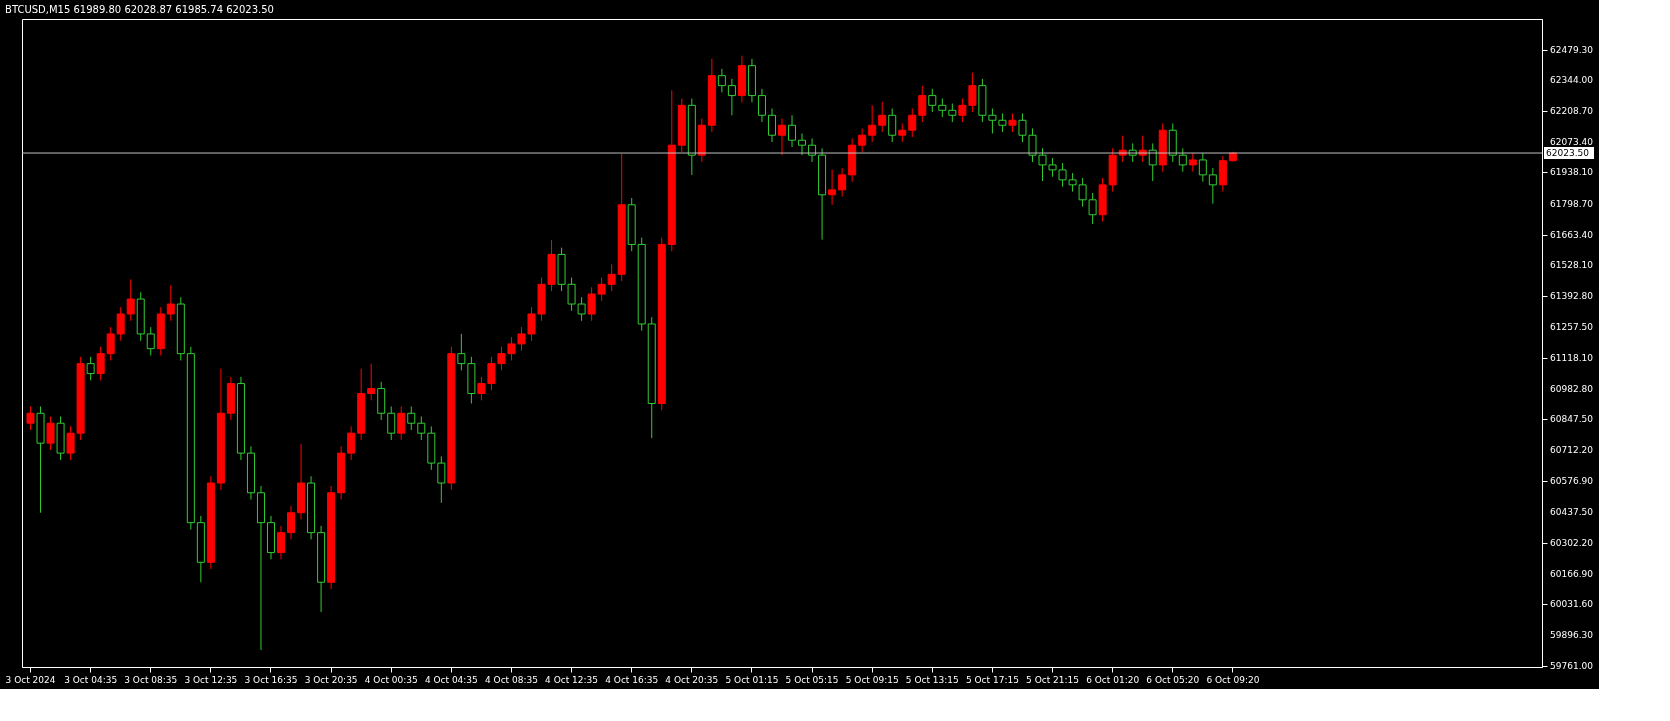 This screenshot has height=721, width=1670. I want to click on y-tick-label: 62073.40, so click(1572, 141).